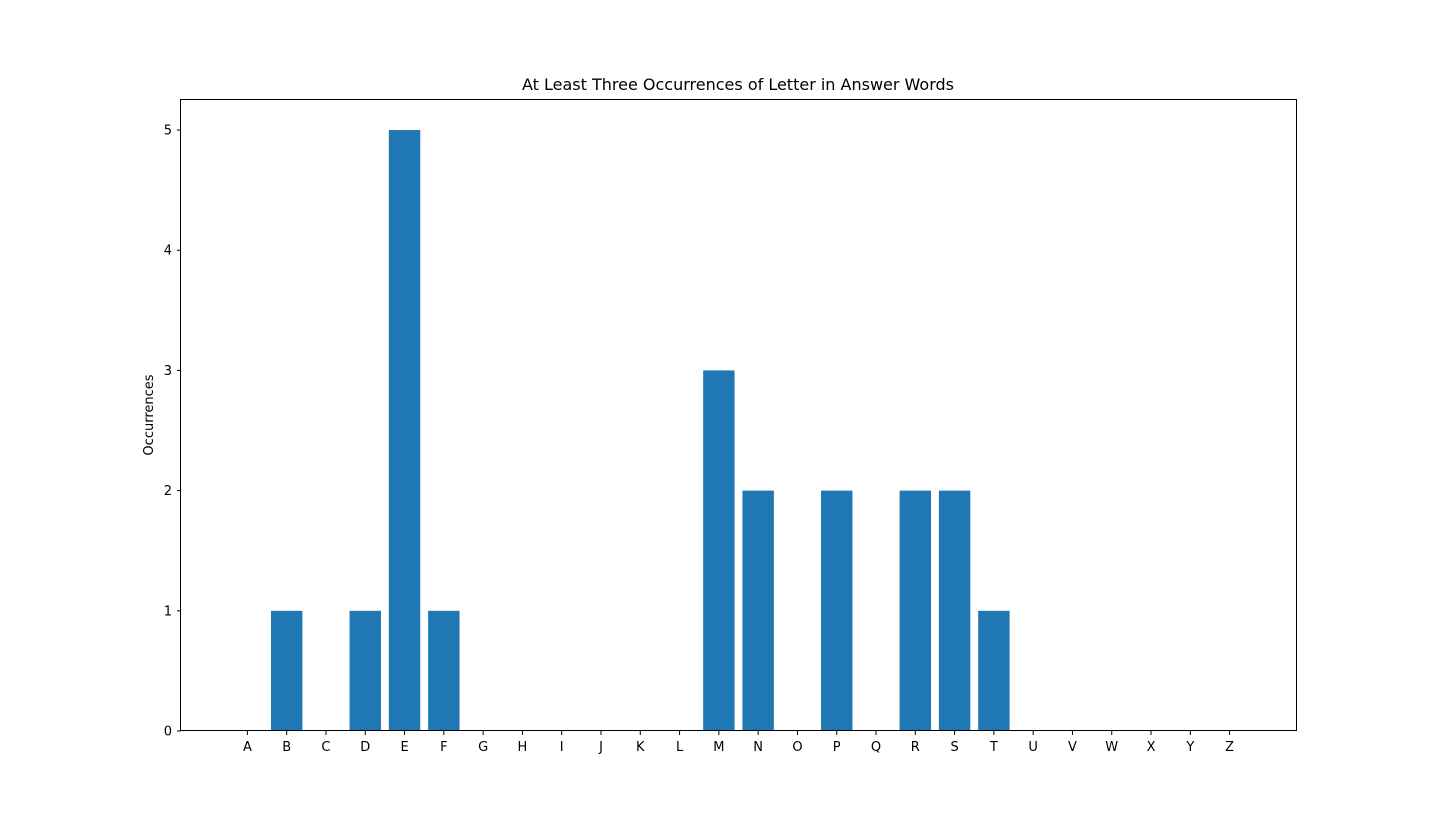  I want to click on x-tick-label: V, so click(1072, 747).